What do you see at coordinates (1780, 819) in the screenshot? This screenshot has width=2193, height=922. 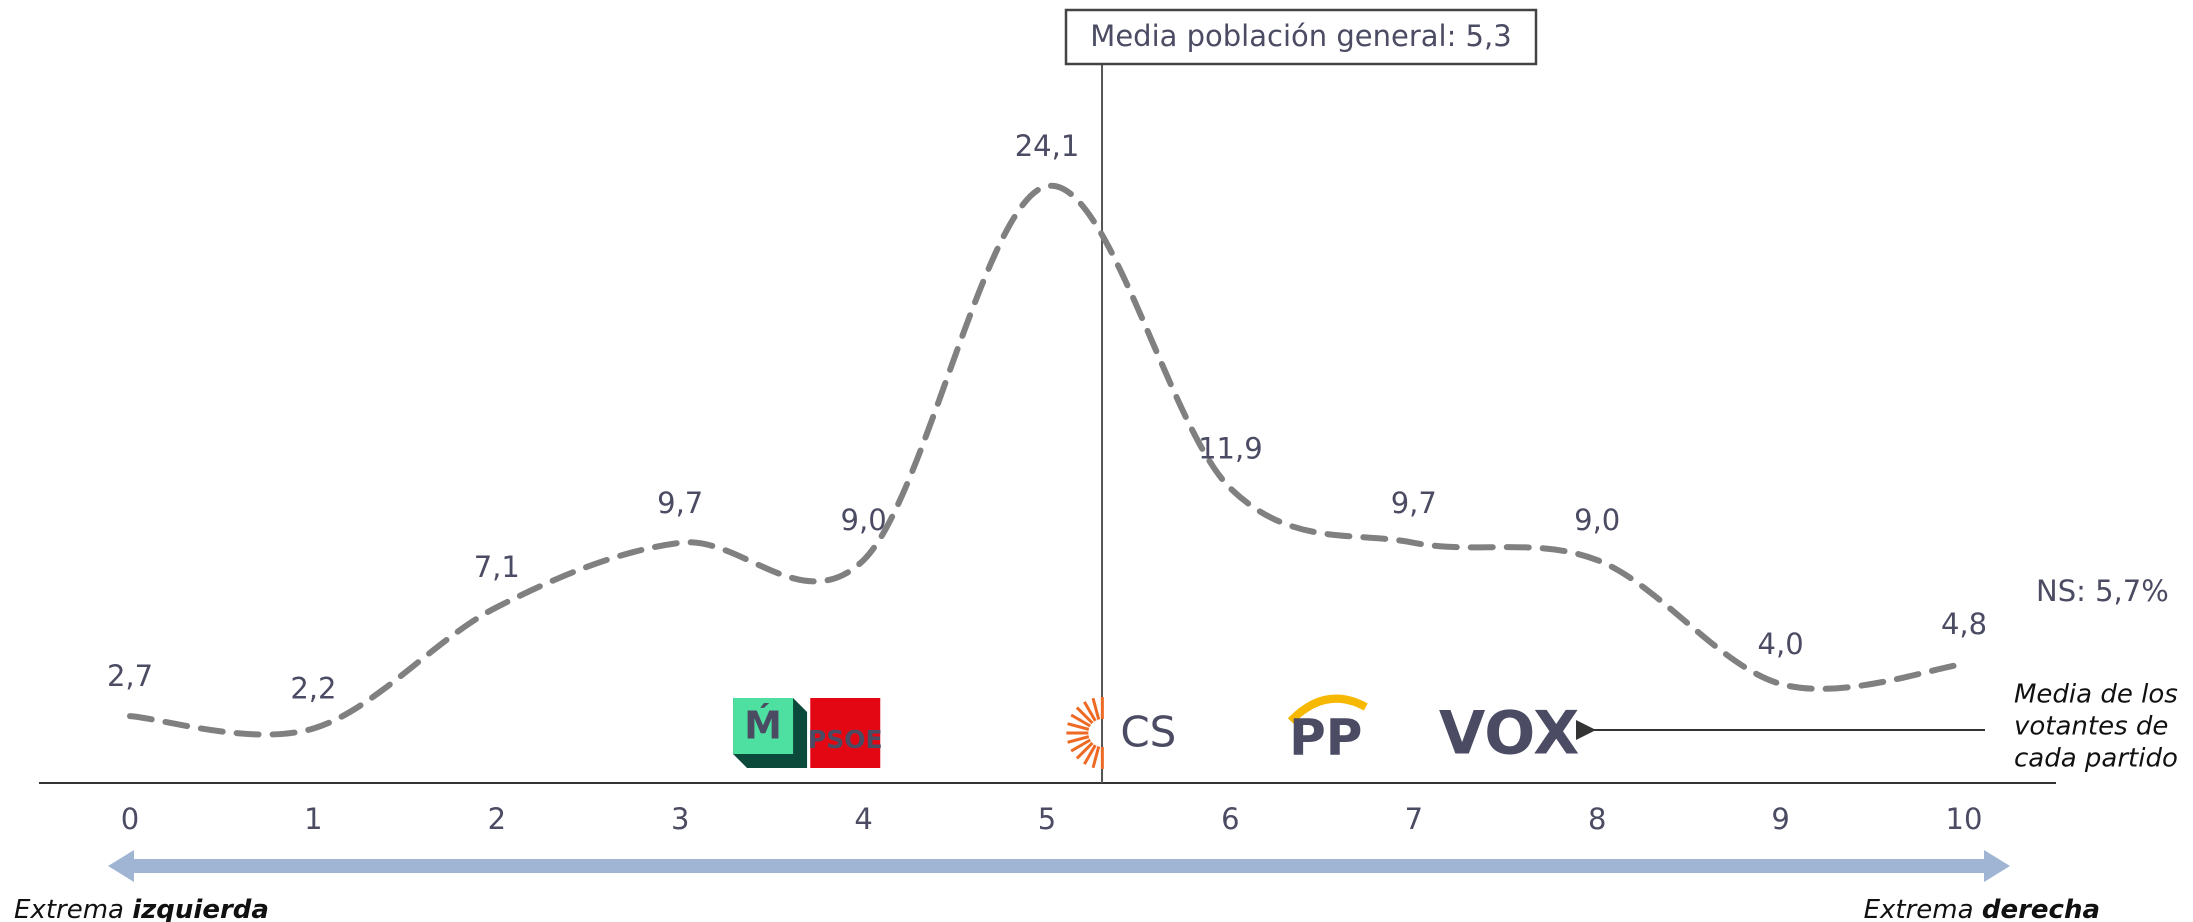 I see `x-tick-label: 9` at bounding box center [1780, 819].